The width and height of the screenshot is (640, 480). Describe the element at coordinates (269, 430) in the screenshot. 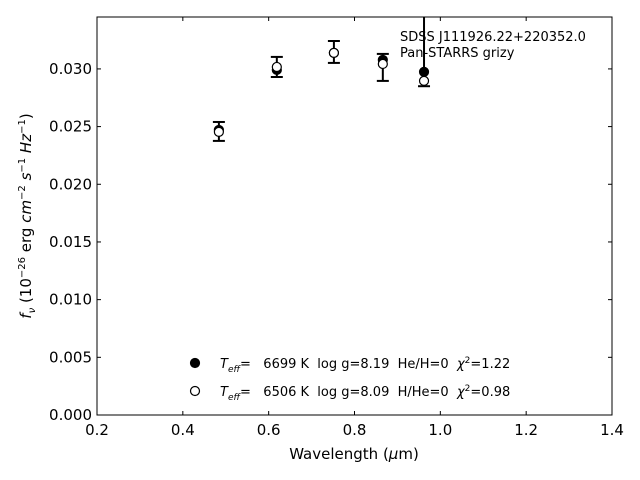

I see `x-tick-label: 0.6` at that location.